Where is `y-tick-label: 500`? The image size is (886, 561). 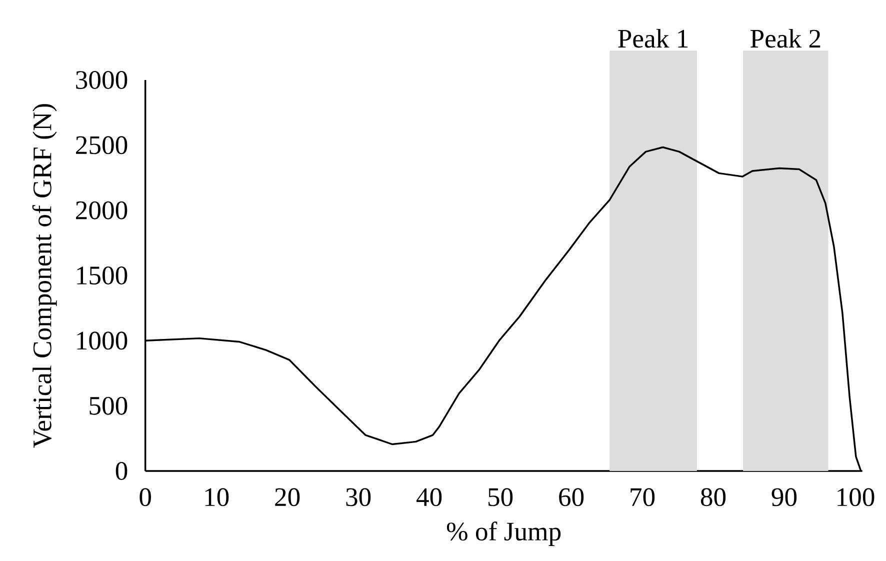 y-tick-label: 500 is located at coordinates (109, 405).